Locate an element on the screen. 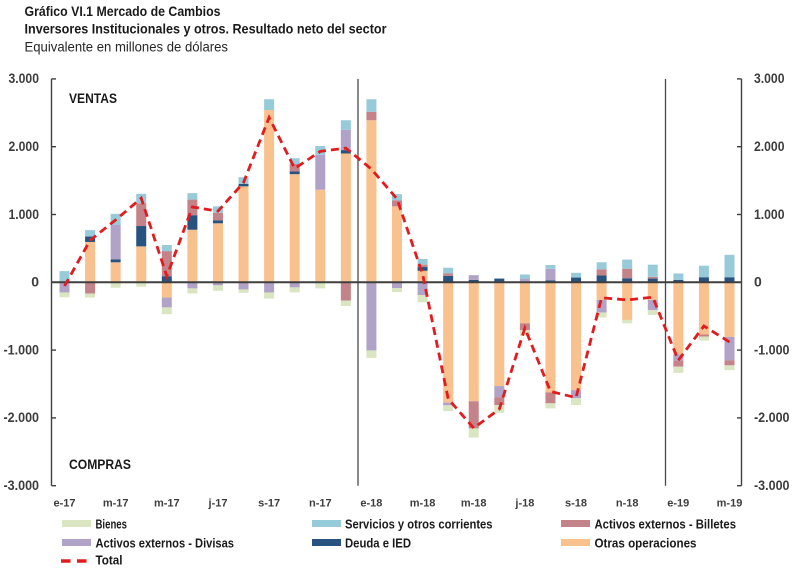  svg-text: Activos externos - Billetes is located at coordinates (666, 525).